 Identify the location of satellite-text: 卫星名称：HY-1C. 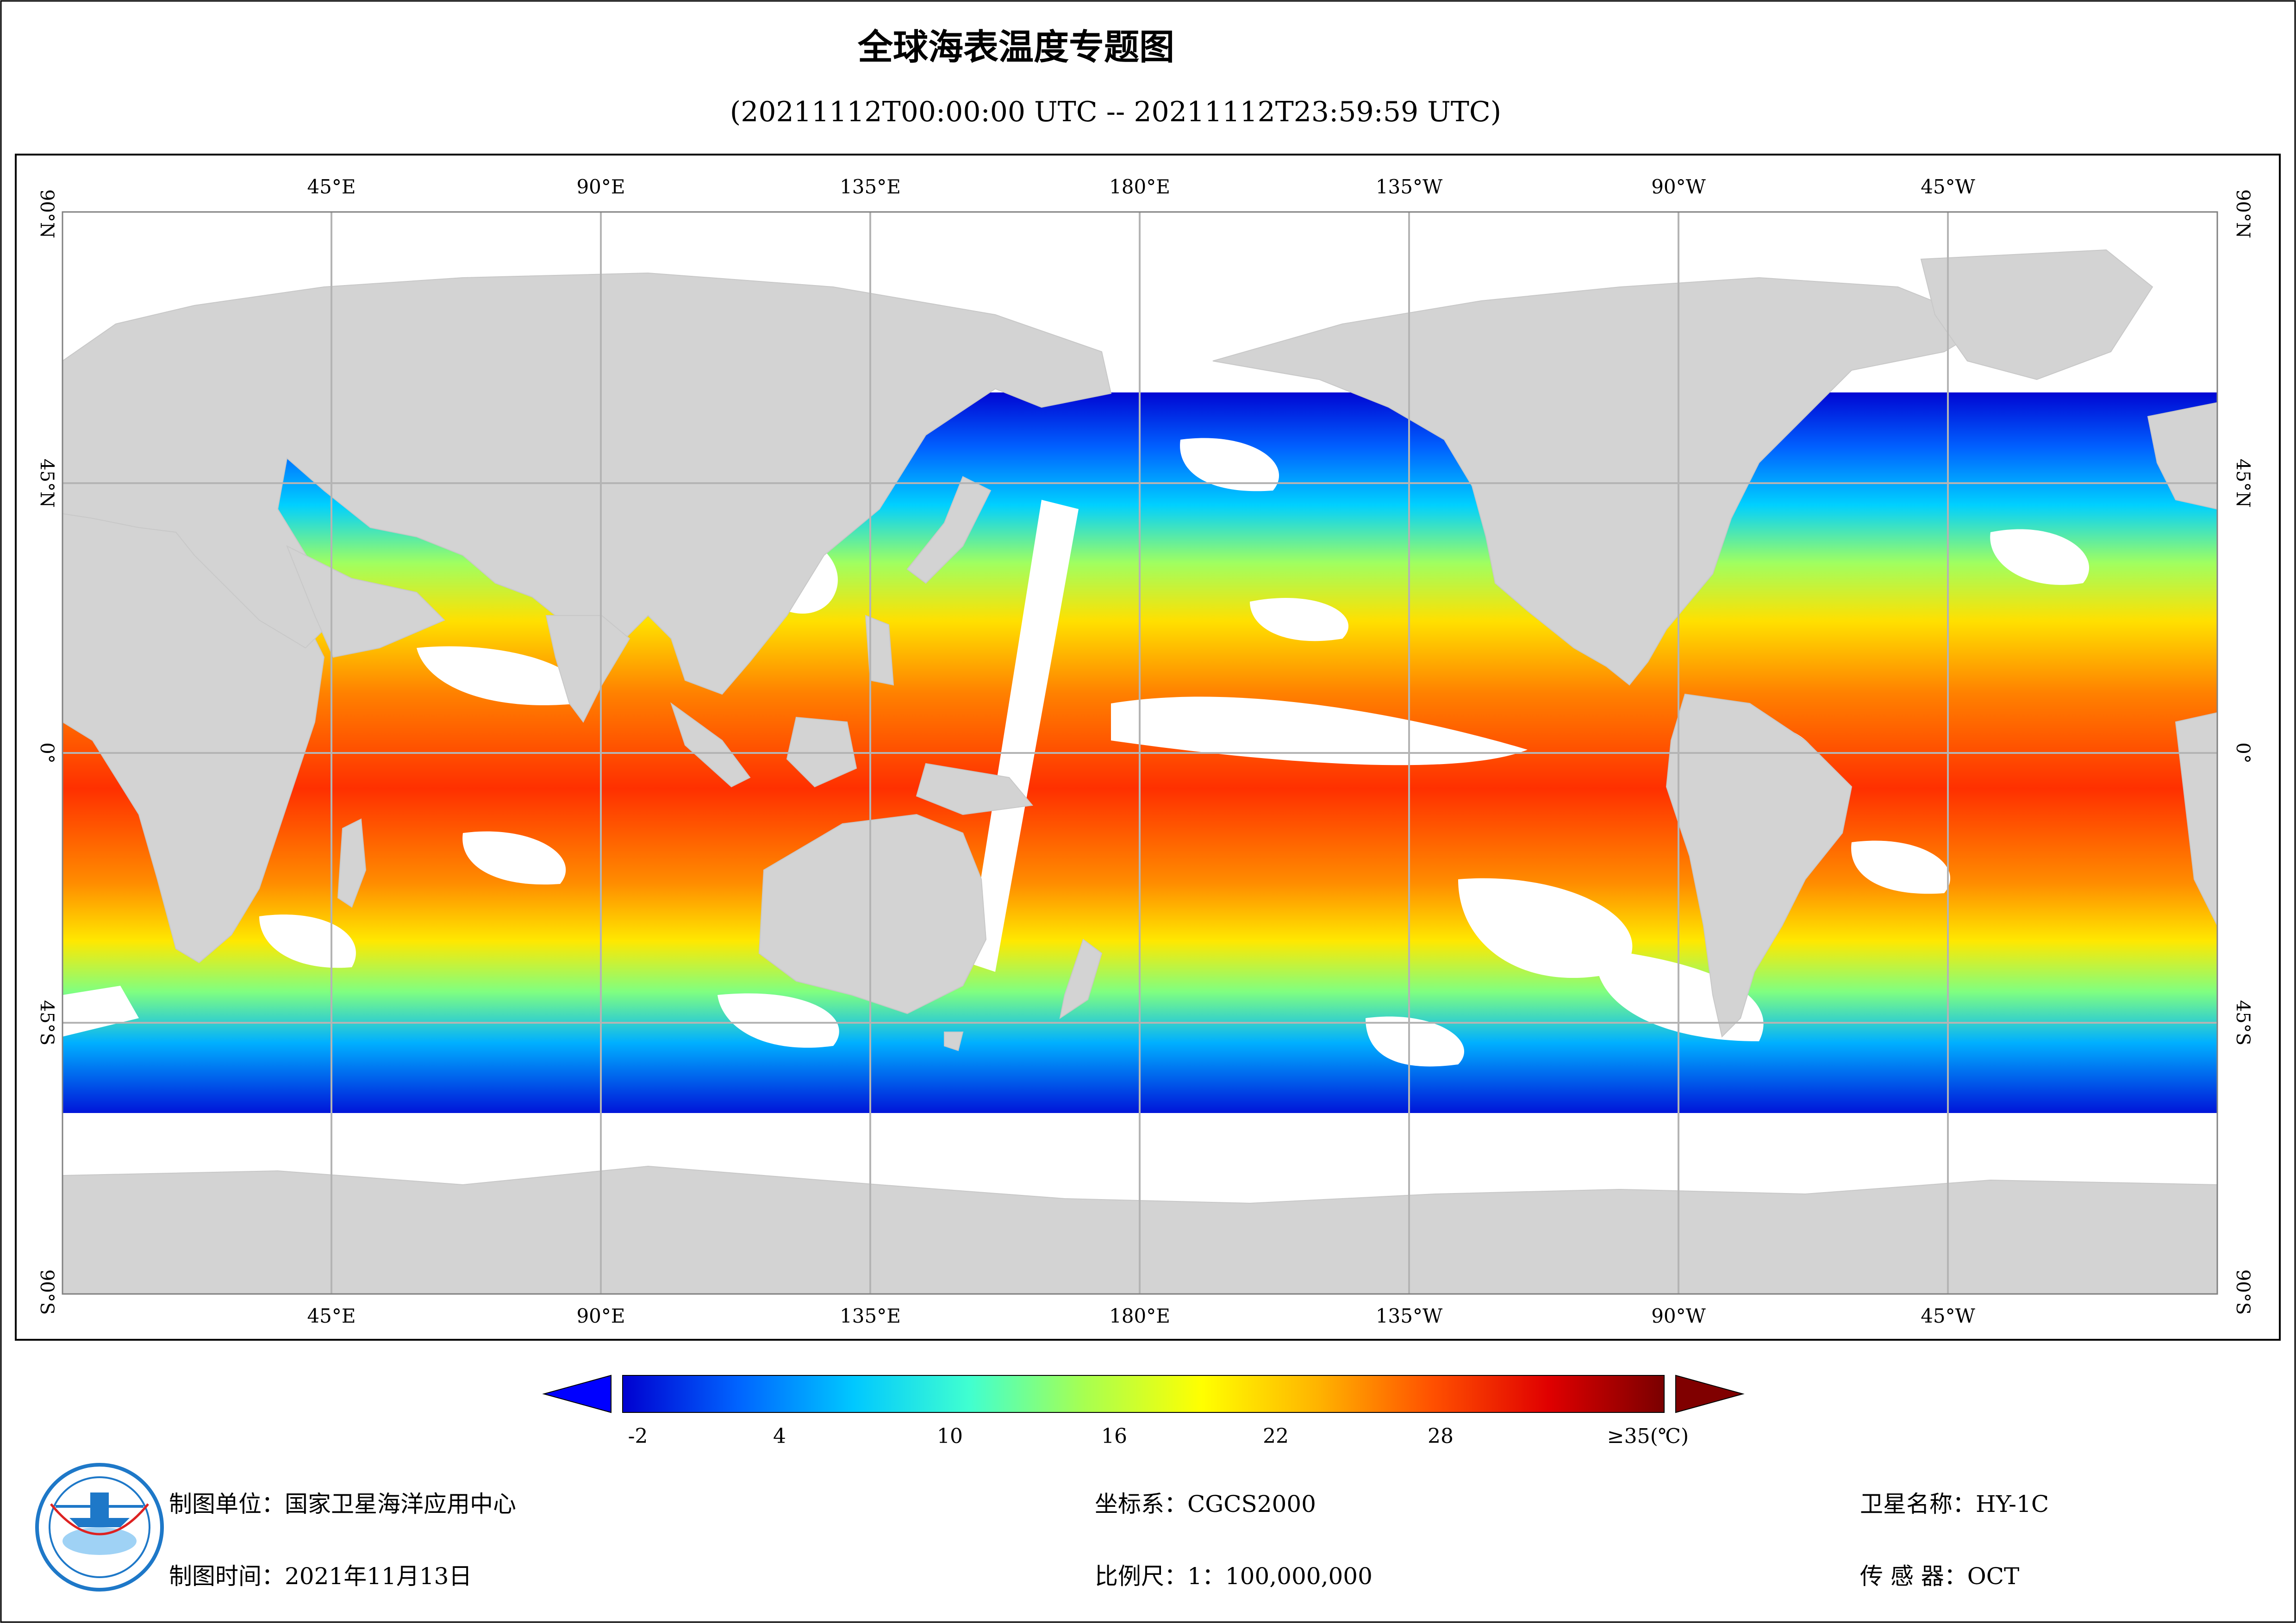
(1954, 1504).